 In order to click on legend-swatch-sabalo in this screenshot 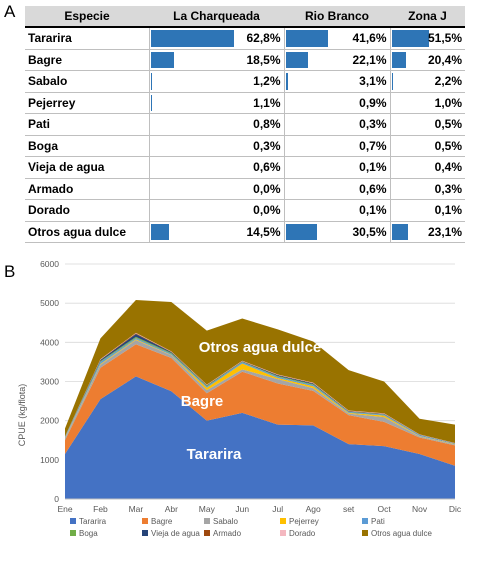, I will do `click(207, 521)`.